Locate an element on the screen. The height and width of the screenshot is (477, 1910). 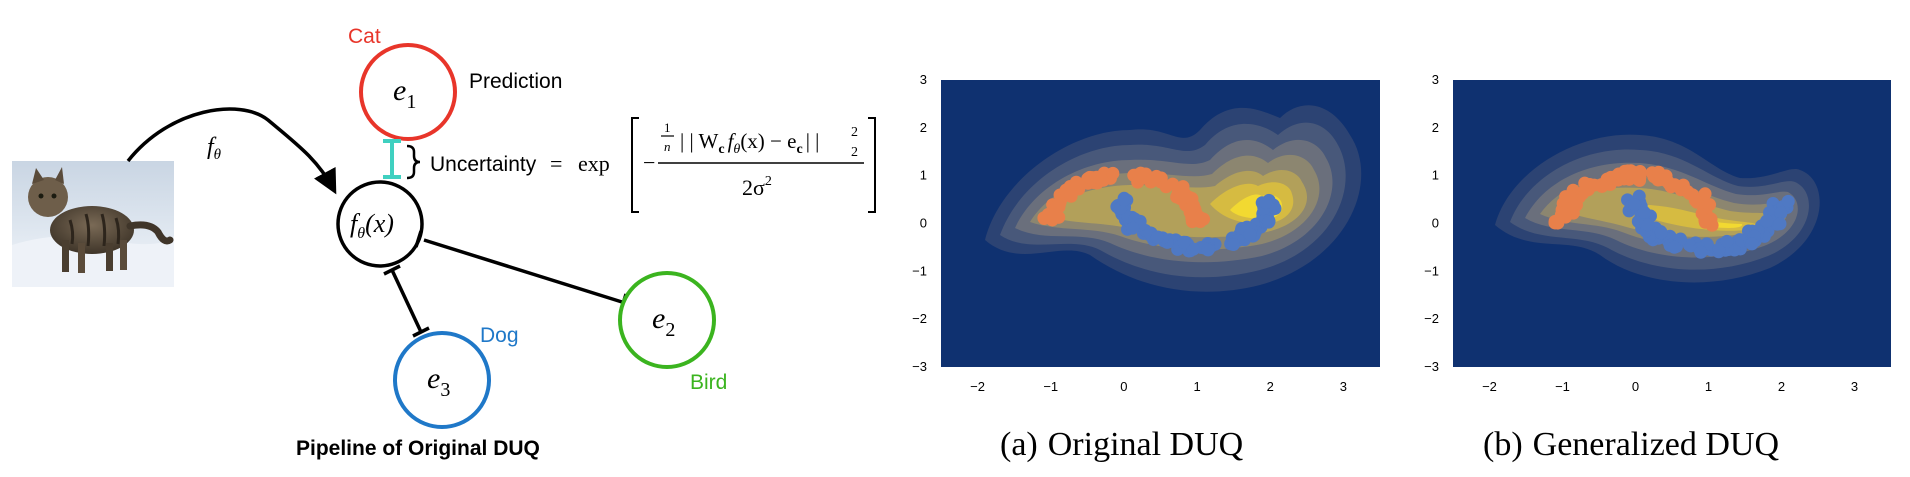
svg-text: fθ(x) is located at coordinates (372, 225).